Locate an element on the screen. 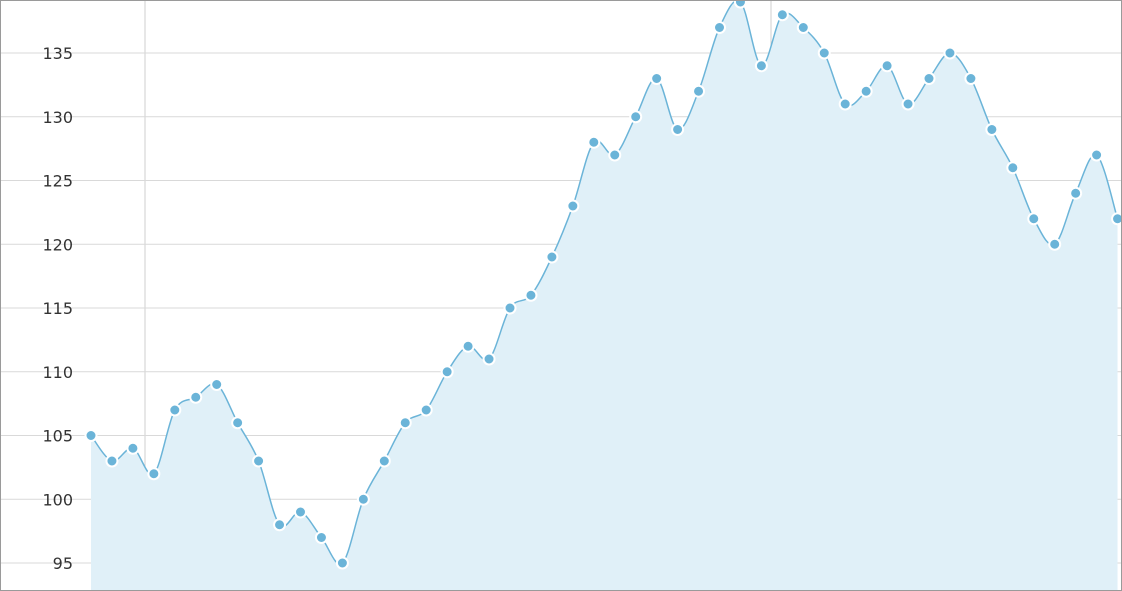  y-tick-label: 130 is located at coordinates (57, 117).